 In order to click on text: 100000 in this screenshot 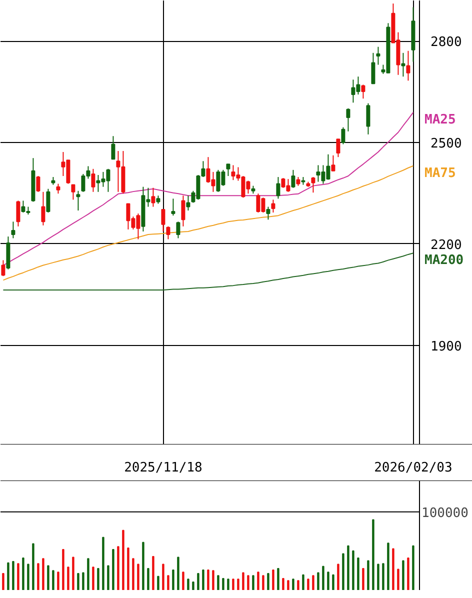, I will do `click(445, 513)`.